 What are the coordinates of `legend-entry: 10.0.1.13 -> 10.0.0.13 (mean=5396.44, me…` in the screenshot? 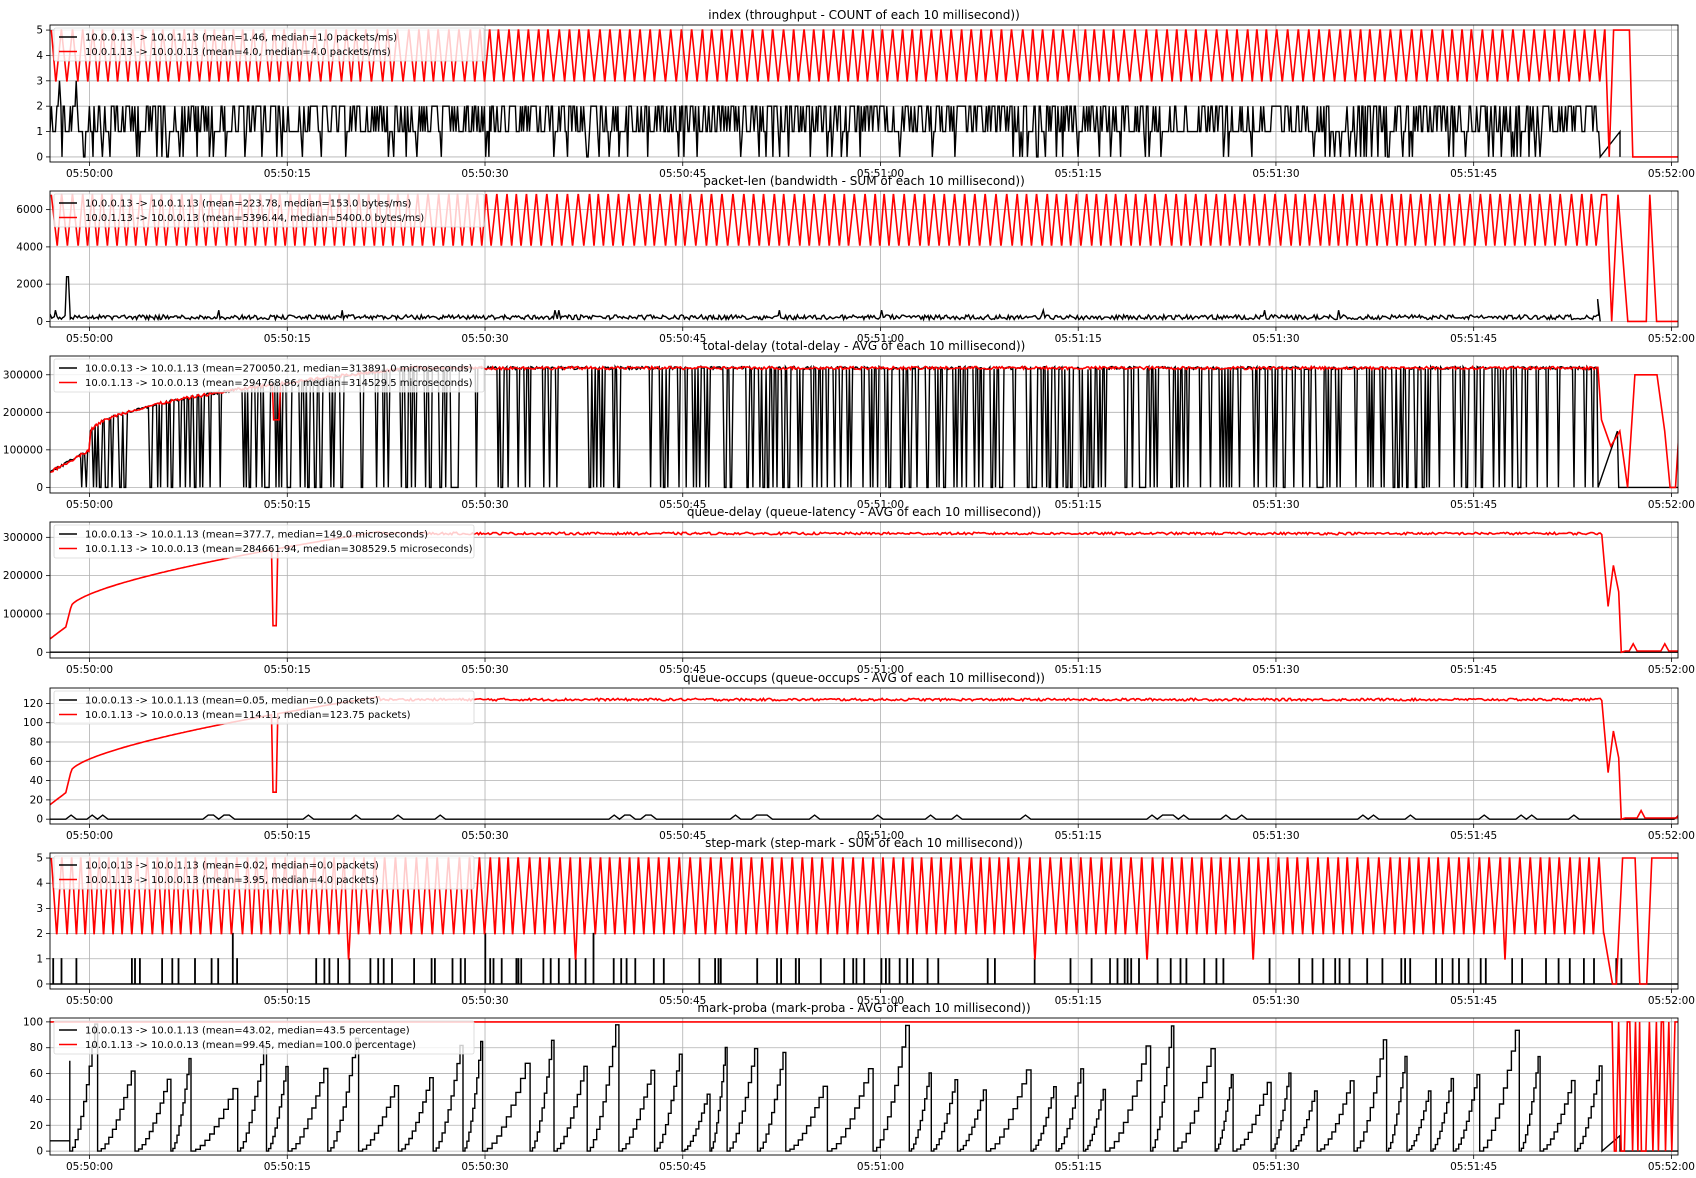 It's located at (254, 218).